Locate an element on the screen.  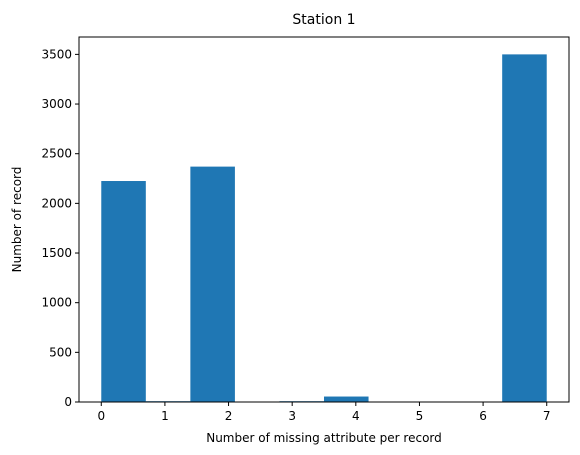
x-axis-title: Number of missing attribute per record is located at coordinates (324, 438).